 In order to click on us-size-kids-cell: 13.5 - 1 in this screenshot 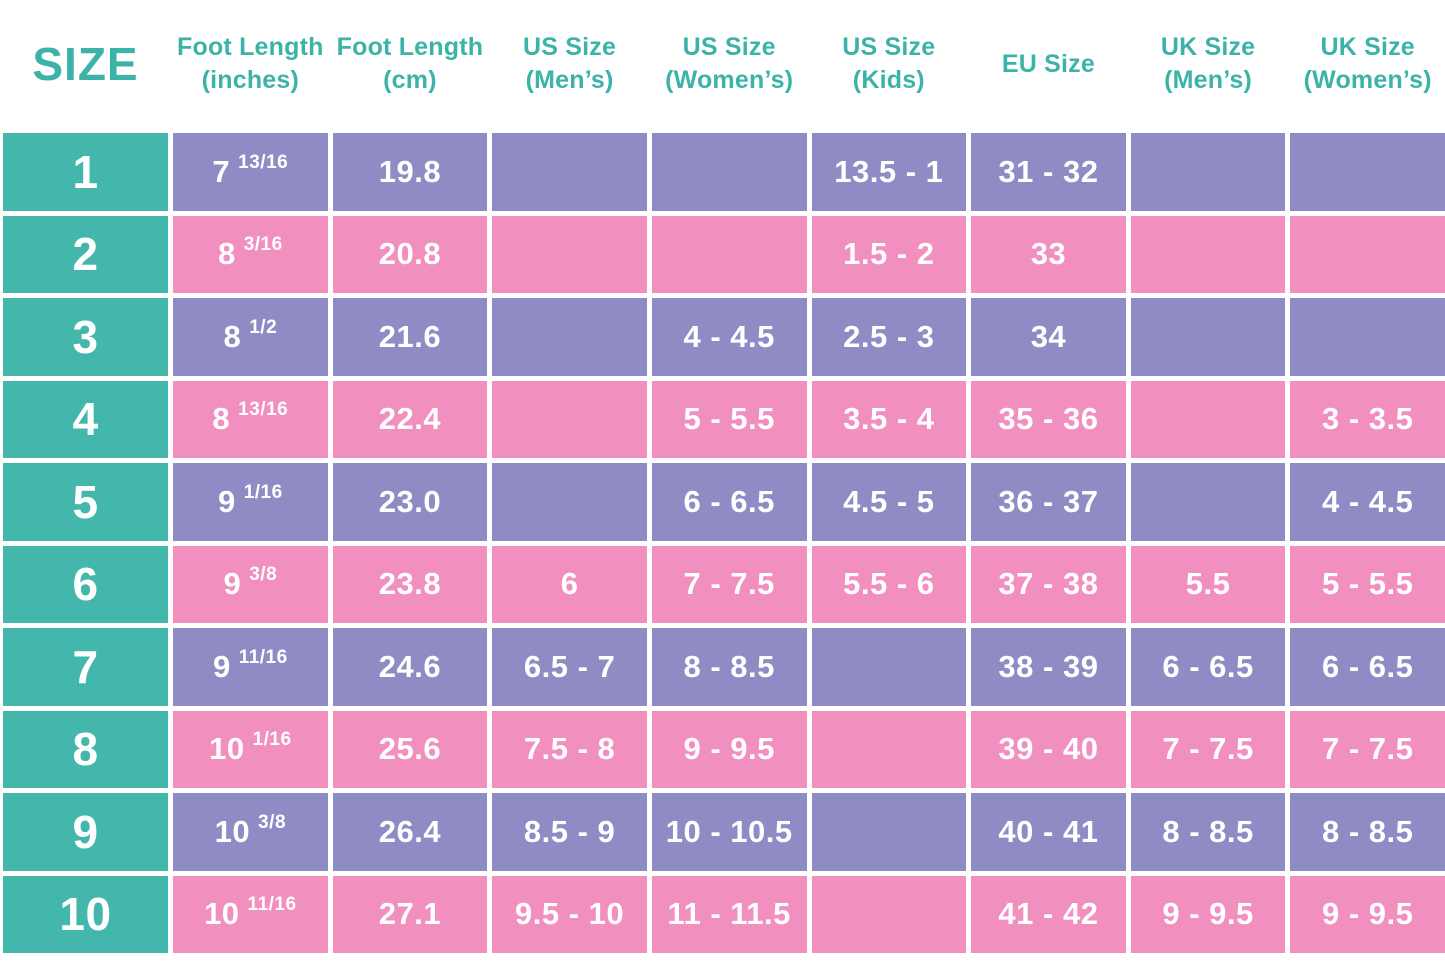, I will do `click(889, 172)`.